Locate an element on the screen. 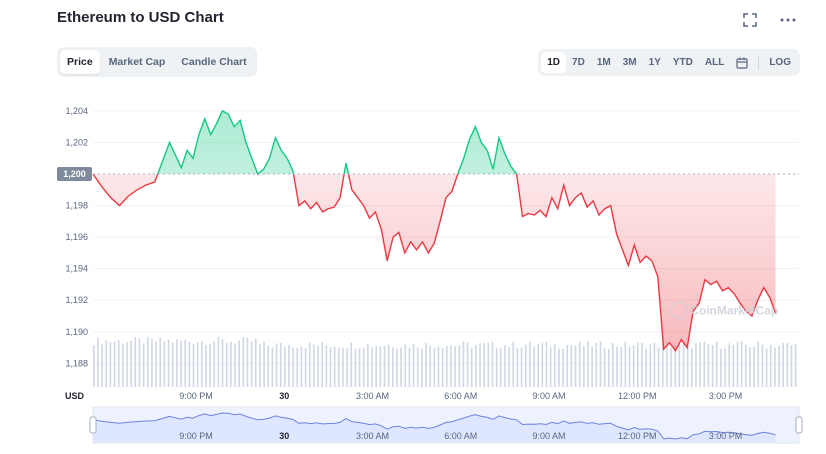 This screenshot has width=826, height=454. tab-range-all: ALL is located at coordinates (714, 62).